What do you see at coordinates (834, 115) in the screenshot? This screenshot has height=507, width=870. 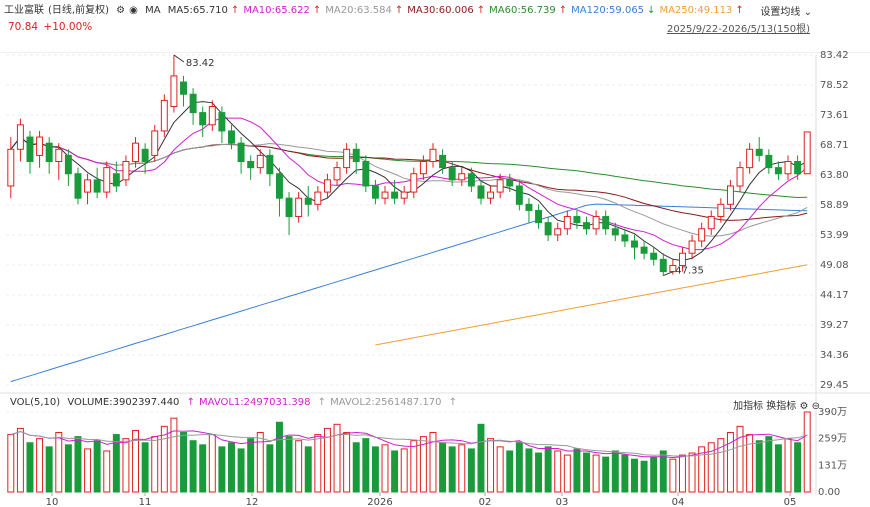 I see `y-tick-label: 73.61` at bounding box center [834, 115].